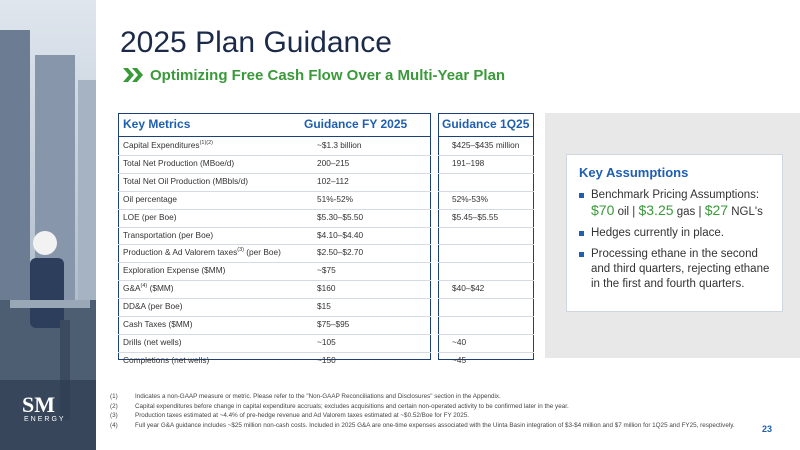  What do you see at coordinates (168, 234) in the screenshot?
I see `label: Transportation (per Boe)` at bounding box center [168, 234].